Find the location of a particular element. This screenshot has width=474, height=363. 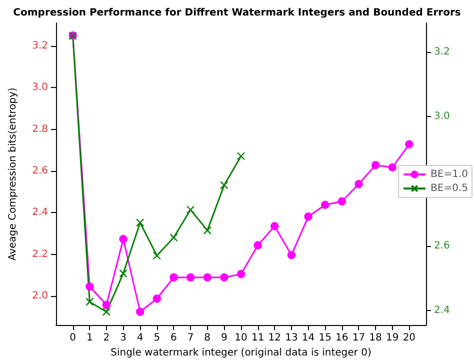

y2-tick-label: 2.6 is located at coordinates (442, 246).